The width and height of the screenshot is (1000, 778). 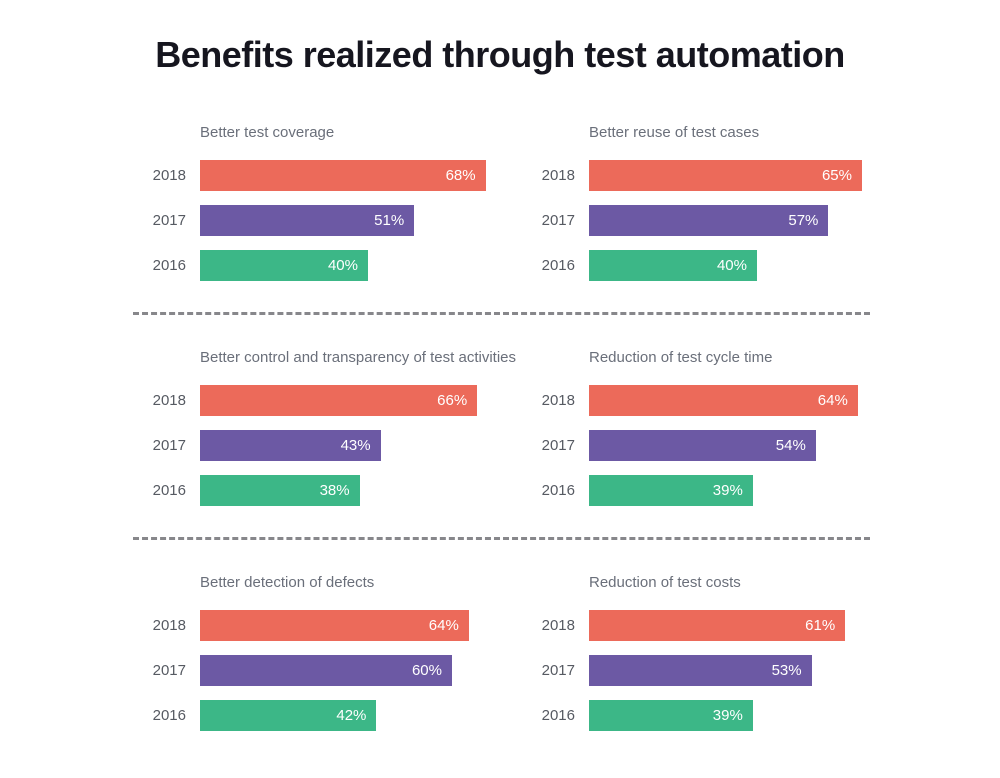 What do you see at coordinates (351, 715) in the screenshot?
I see `value-label: 42%` at bounding box center [351, 715].